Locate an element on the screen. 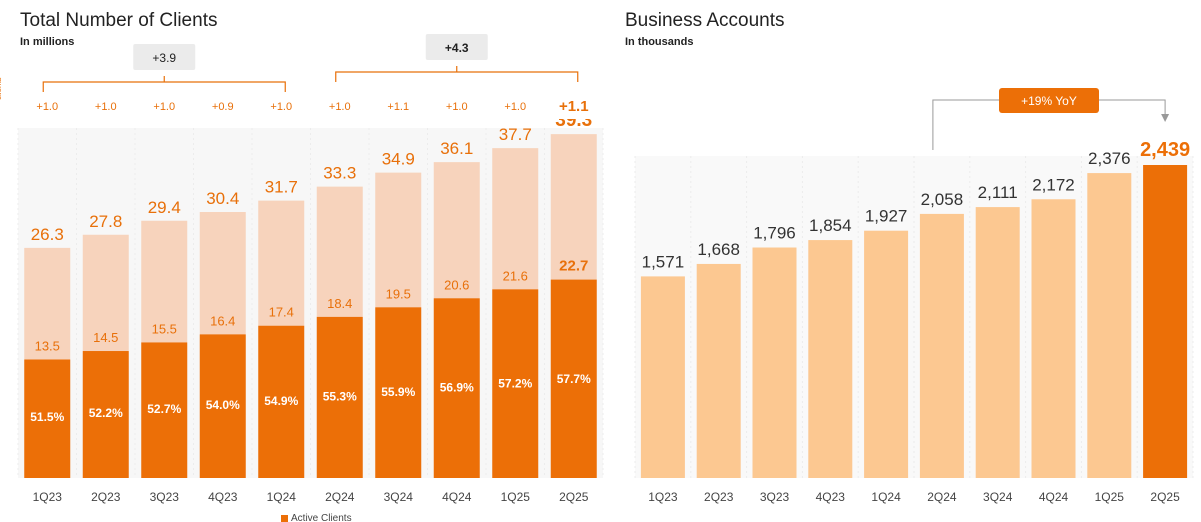 This screenshot has width=1201, height=522. inactive-clients-label: 15.5 is located at coordinates (164, 328).